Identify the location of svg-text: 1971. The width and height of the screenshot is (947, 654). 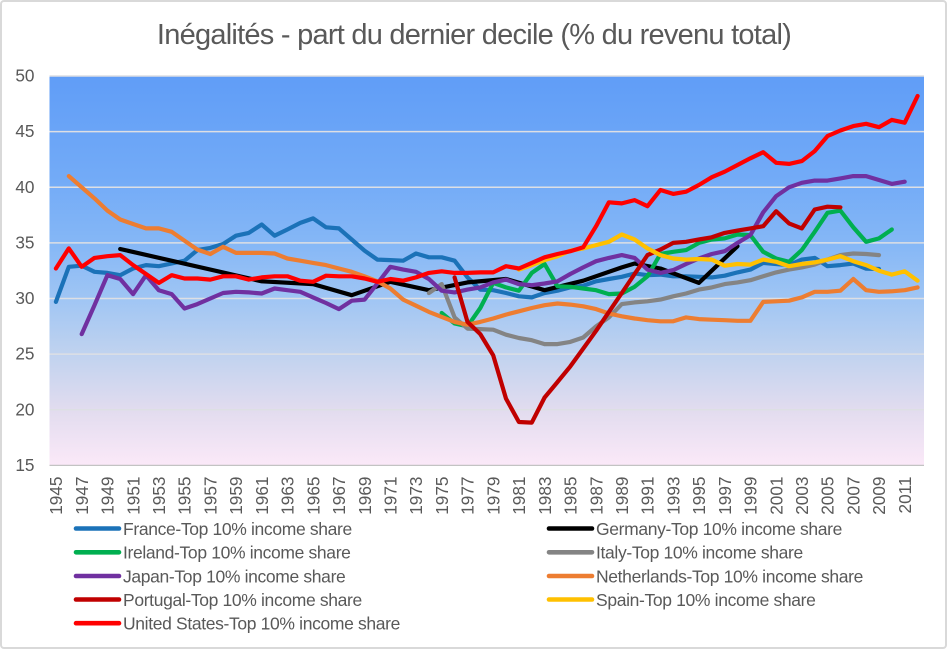
(391, 496).